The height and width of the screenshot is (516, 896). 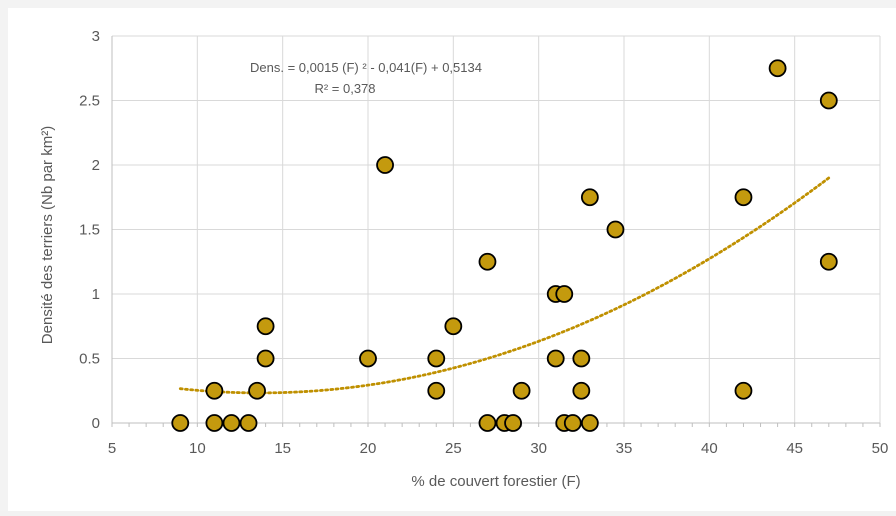 I want to click on x-tick-label: 25, so click(x=453, y=448).